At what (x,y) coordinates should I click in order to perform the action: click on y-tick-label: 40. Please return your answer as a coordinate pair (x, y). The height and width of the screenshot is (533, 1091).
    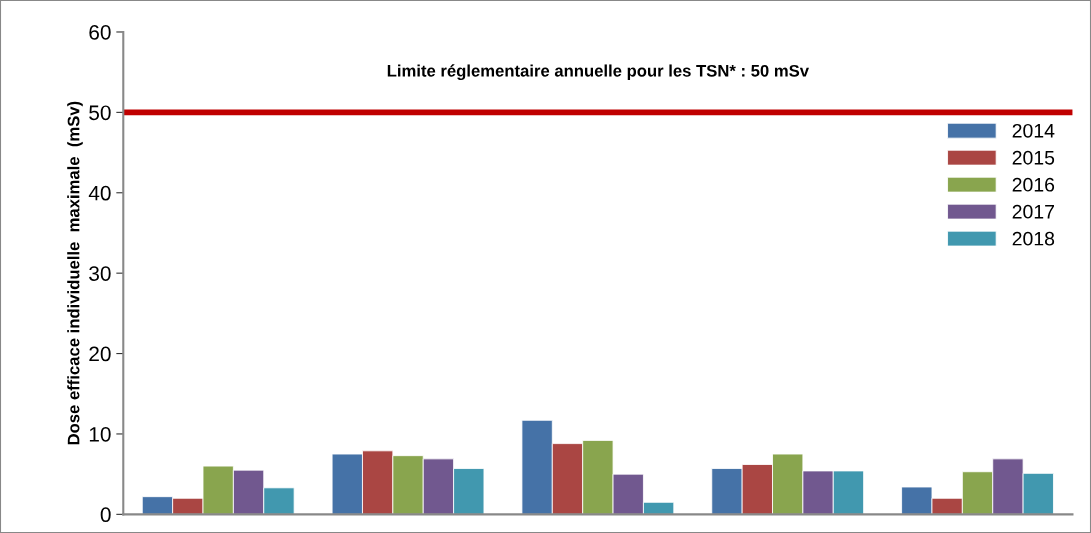
    Looking at the image, I should click on (99, 193).